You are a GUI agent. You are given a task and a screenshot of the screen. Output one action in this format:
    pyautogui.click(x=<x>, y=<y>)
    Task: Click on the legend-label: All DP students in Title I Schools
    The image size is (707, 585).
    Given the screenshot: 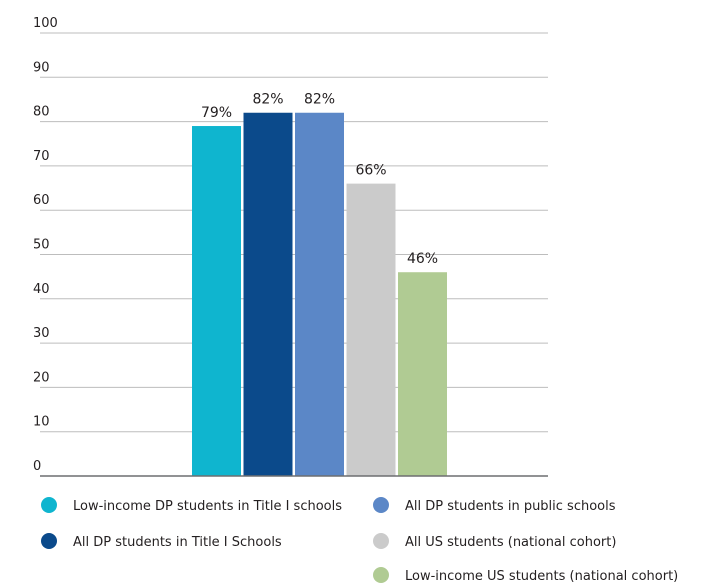 What is the action you would take?
    pyautogui.click(x=177, y=542)
    